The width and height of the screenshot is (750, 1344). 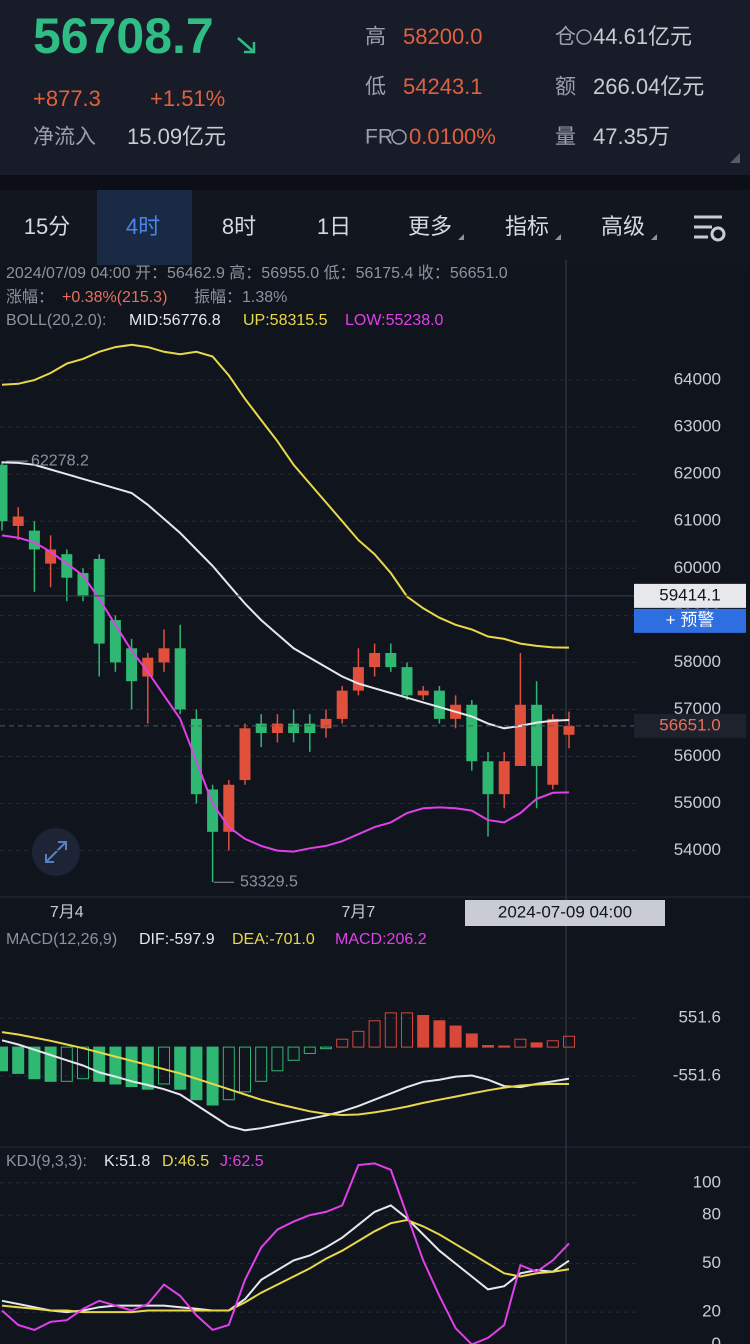 What do you see at coordinates (697, 1075) in the screenshot?
I see `y-tick-label: -551.6` at bounding box center [697, 1075].